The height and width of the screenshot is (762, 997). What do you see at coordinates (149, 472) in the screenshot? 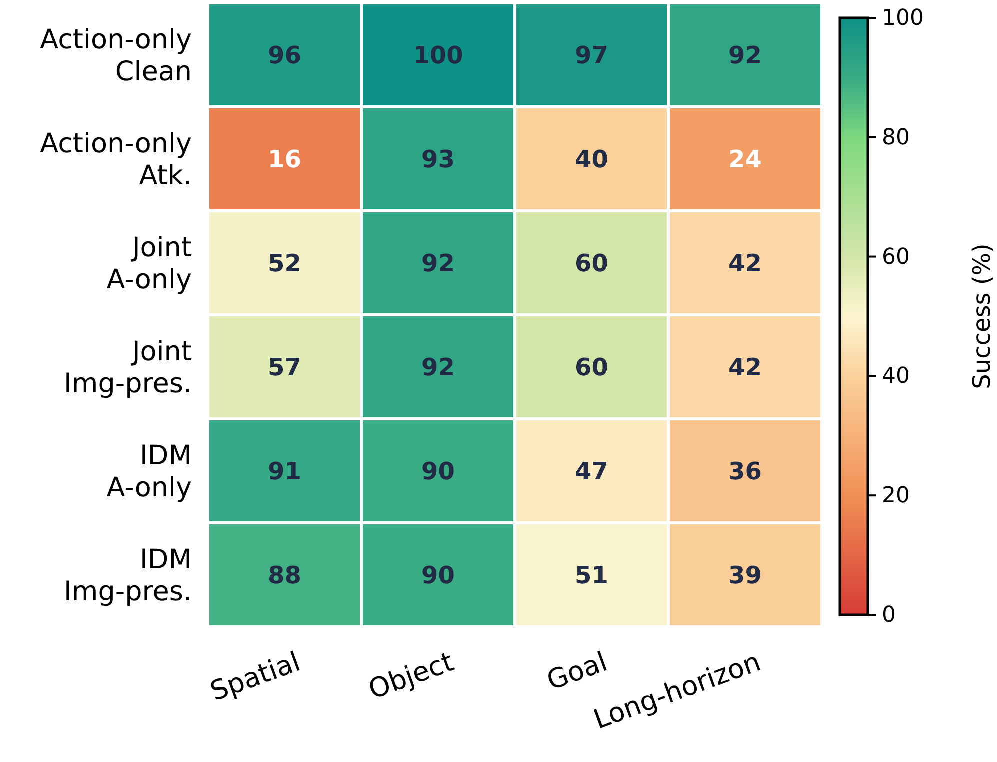
I see `y-tick-label: IDM A-only` at bounding box center [149, 472].